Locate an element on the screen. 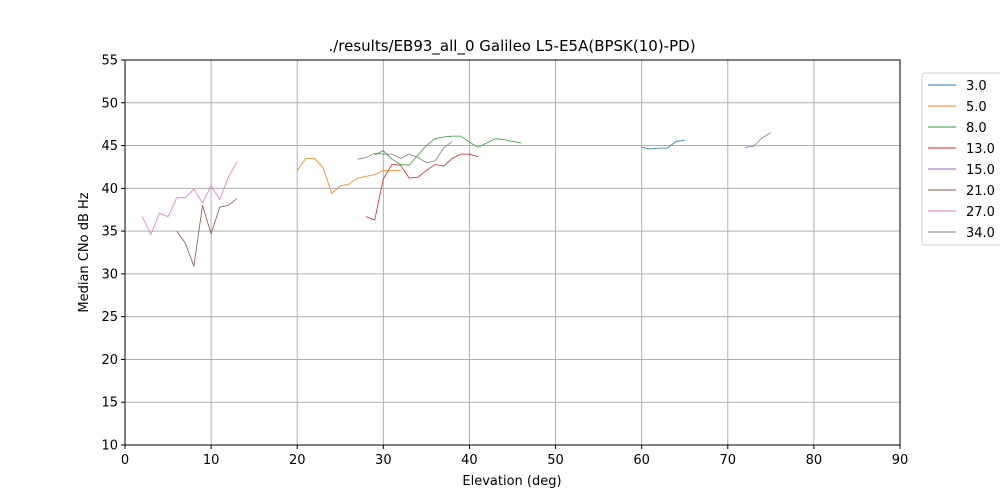 The image size is (1000, 500). x-tick-label: 30 is located at coordinates (383, 460).